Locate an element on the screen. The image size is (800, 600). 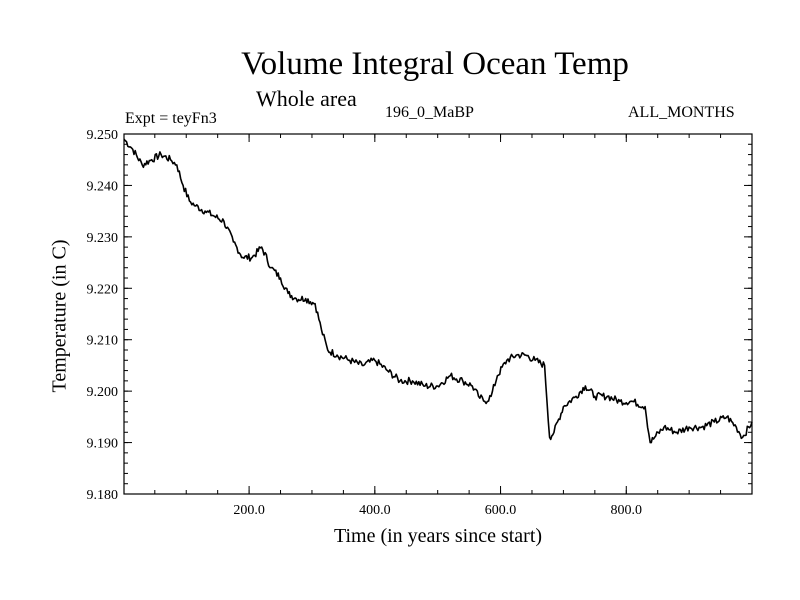
x-tick-label: 800.0 is located at coordinates (627, 510).